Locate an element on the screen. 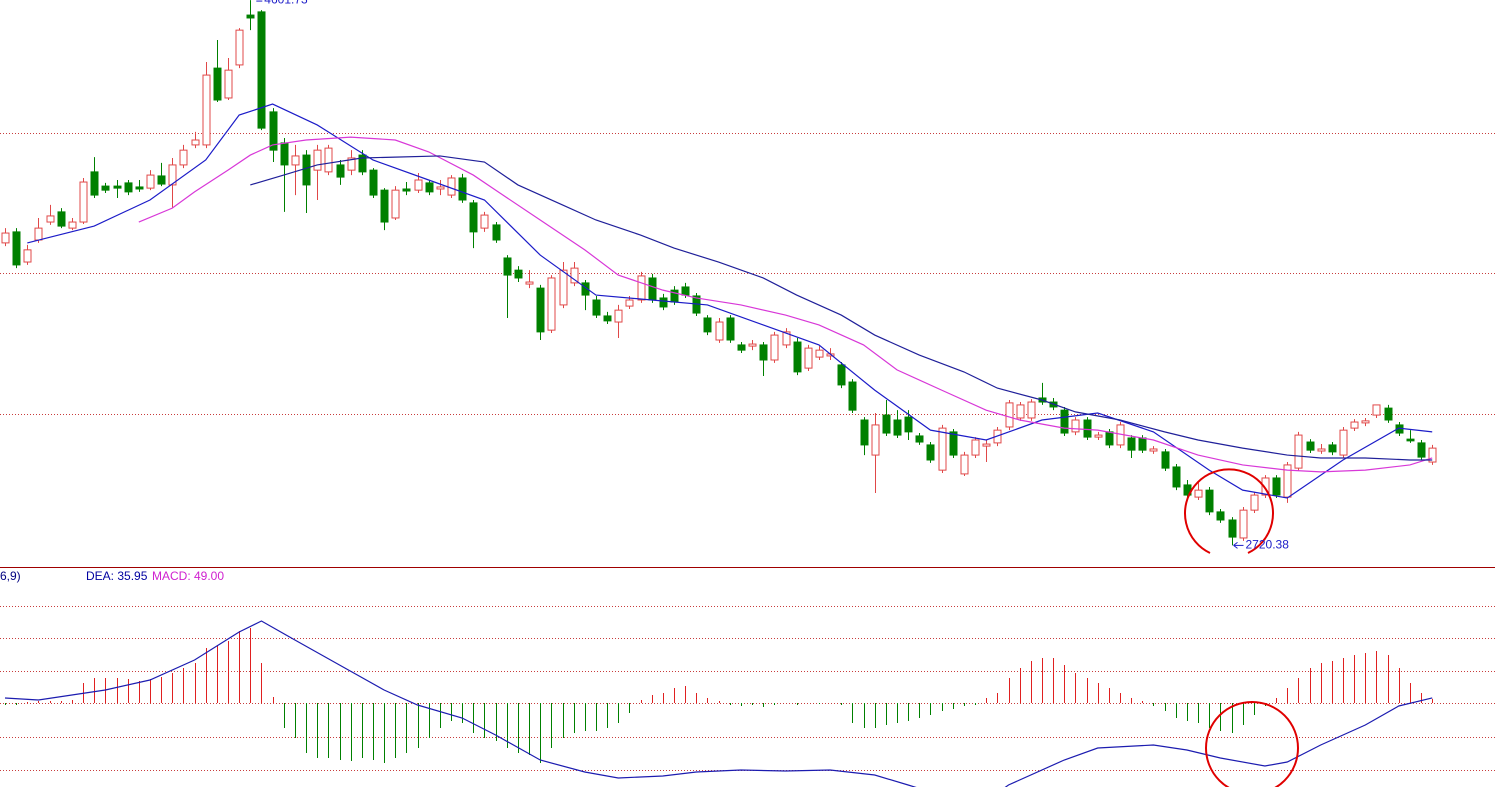  high-label: 4601.73 is located at coordinates (286, 3).